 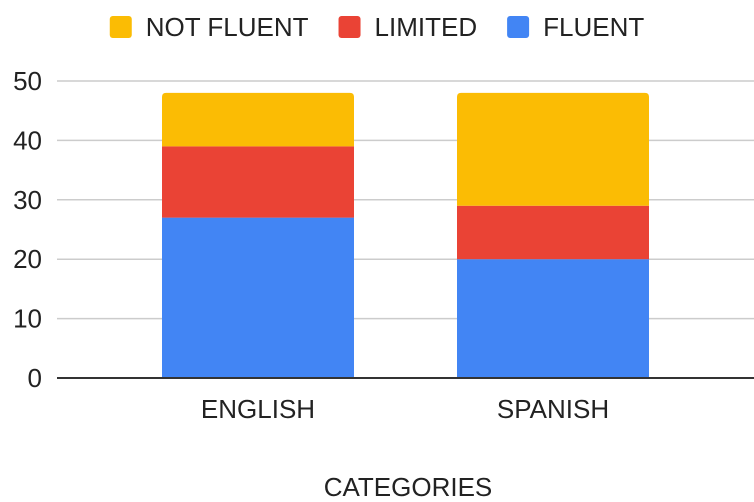 I want to click on legend-swatch-limited, so click(x=349, y=27).